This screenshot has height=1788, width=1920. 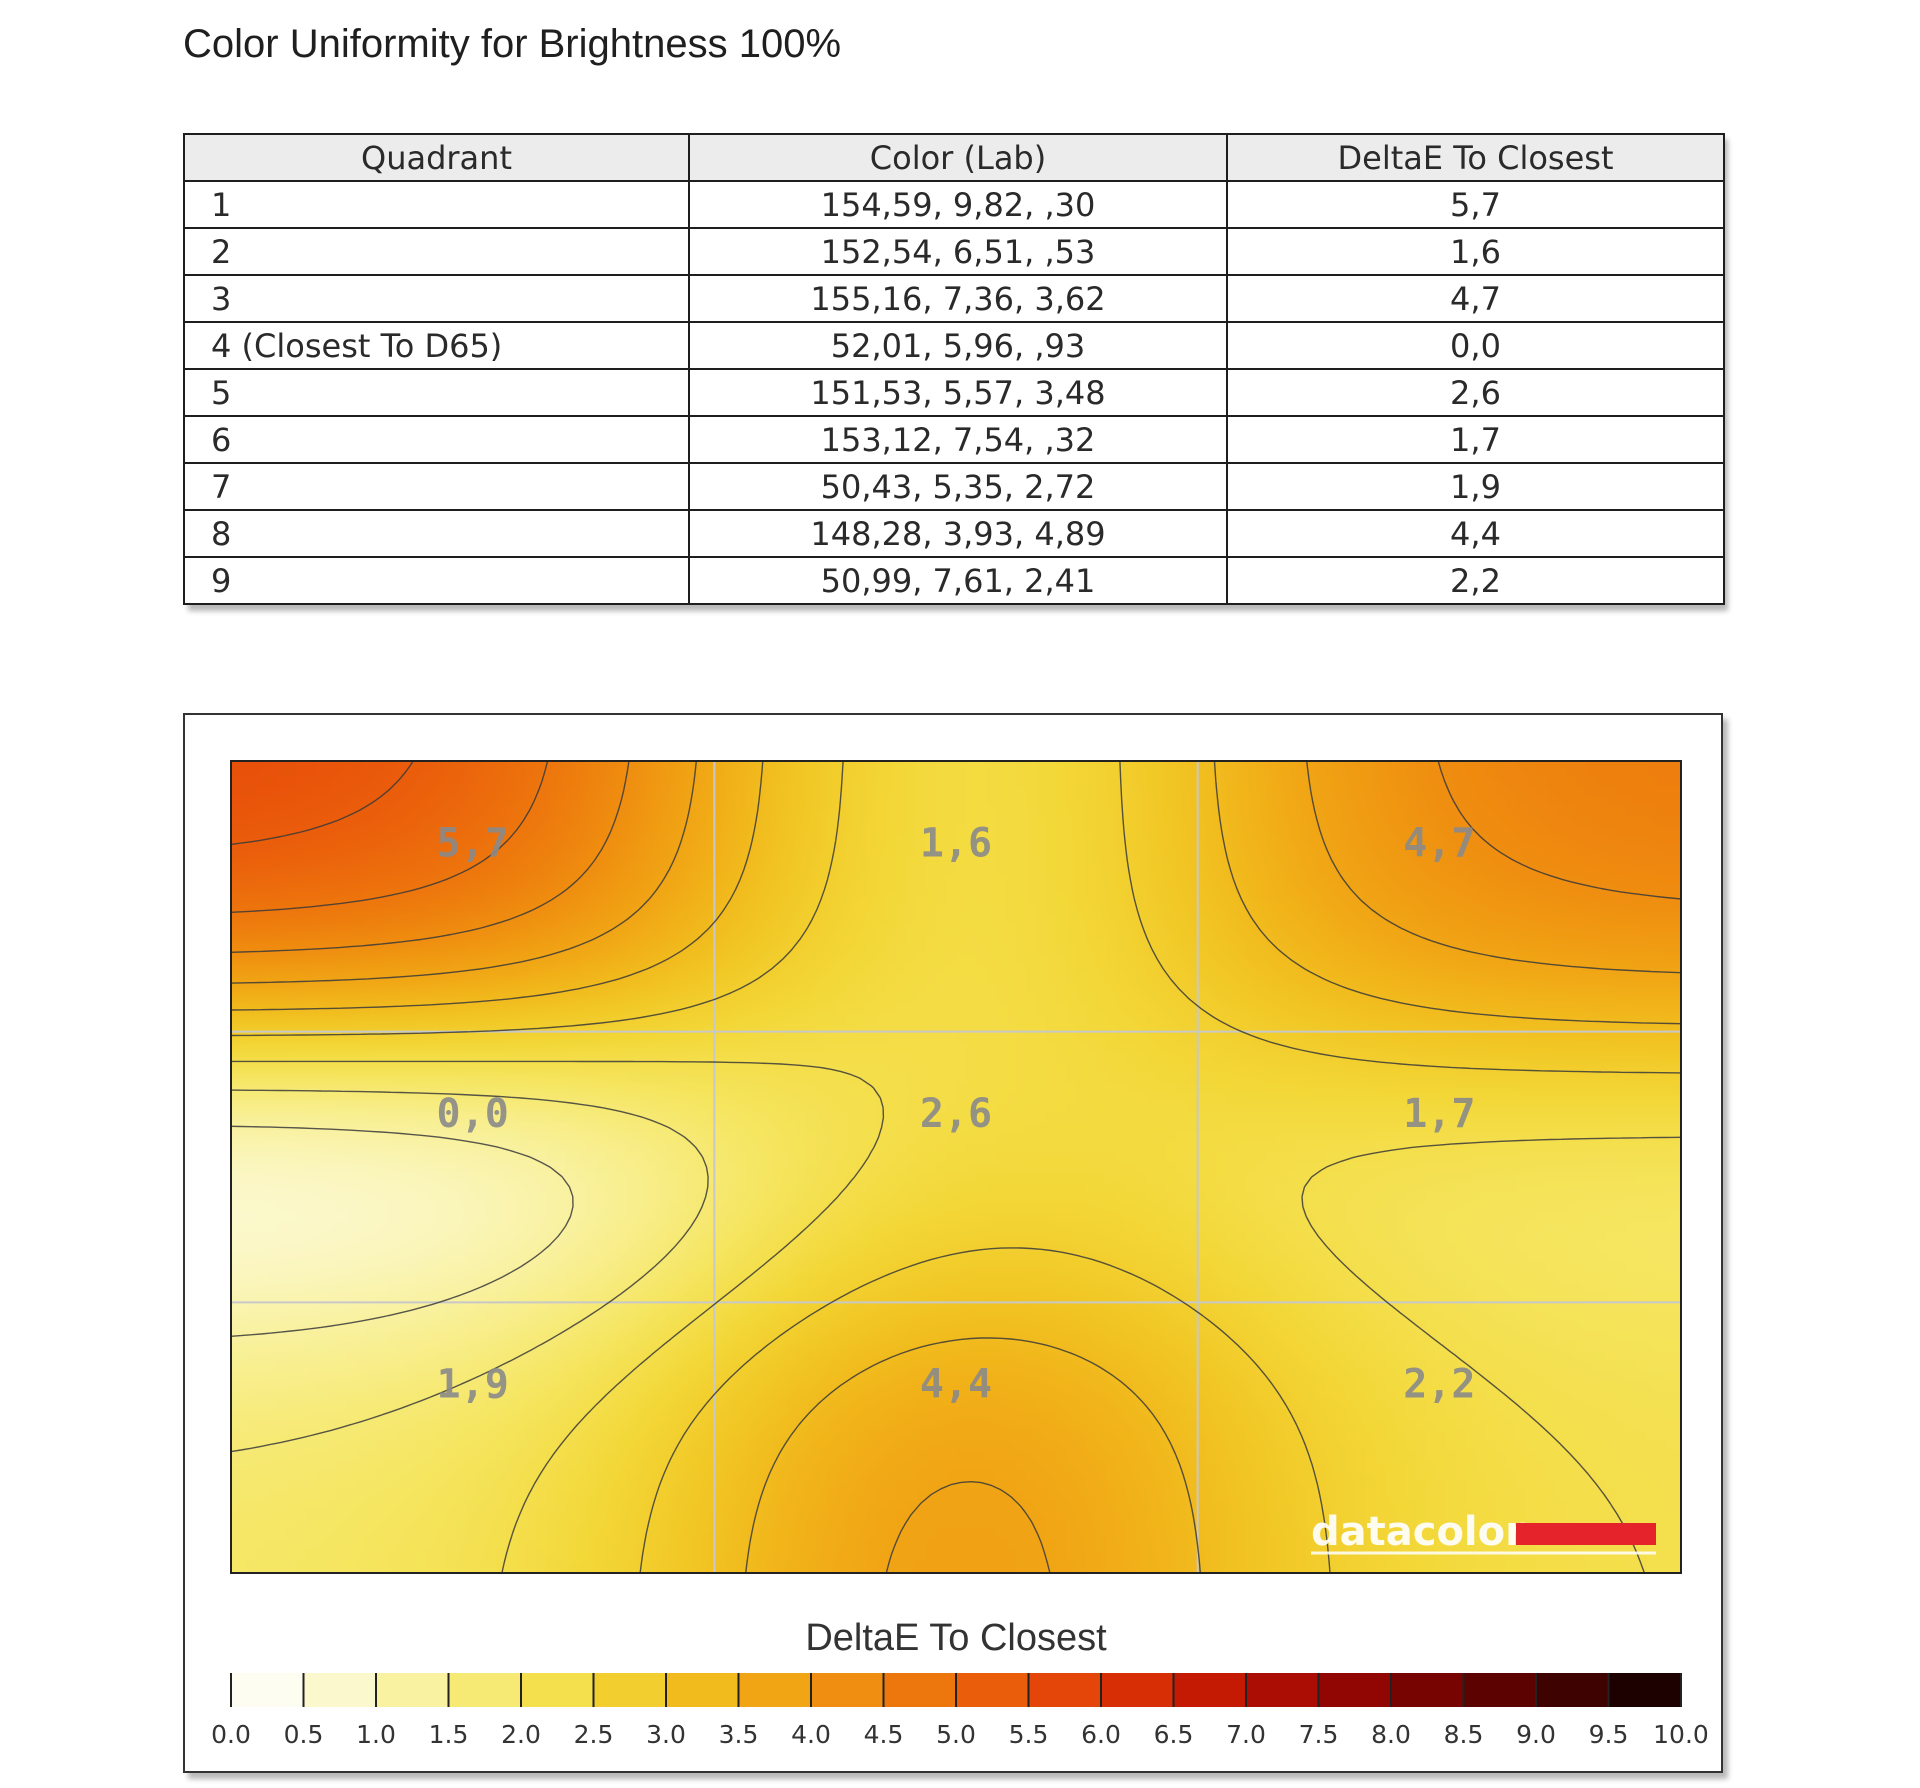 I want to click on deltae-cell: 4,7, so click(x=1475, y=298).